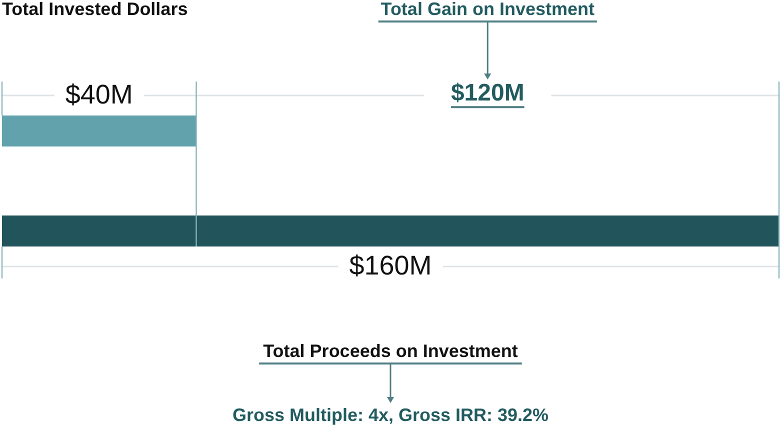 The height and width of the screenshot is (427, 781). What do you see at coordinates (390, 415) in the screenshot?
I see `text: Gross Multiple: 4x, Gross IRR: 39.2%` at bounding box center [390, 415].